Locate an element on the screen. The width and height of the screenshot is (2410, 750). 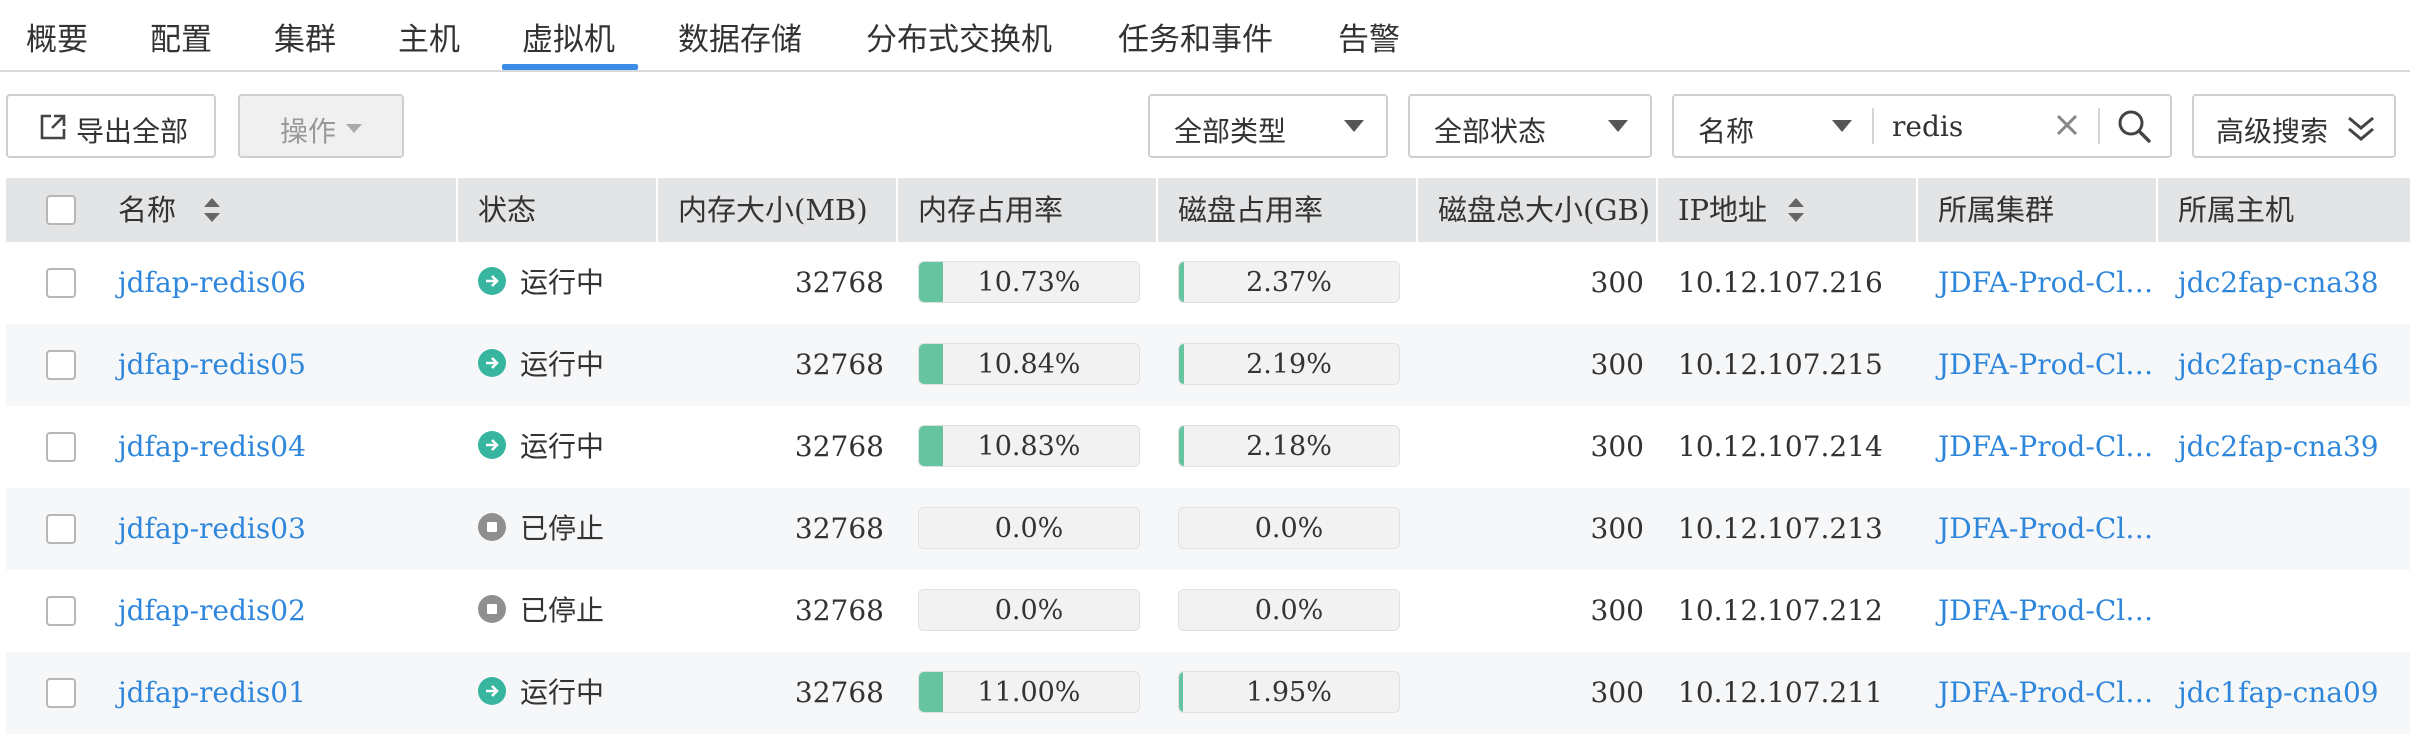
column-header-disk-usage: 磁盘占用率 is located at coordinates (1251, 210).